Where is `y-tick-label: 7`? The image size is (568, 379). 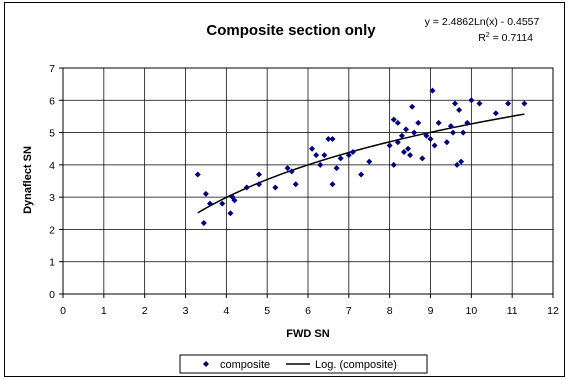
y-tick-label: 7 is located at coordinates (52, 69).